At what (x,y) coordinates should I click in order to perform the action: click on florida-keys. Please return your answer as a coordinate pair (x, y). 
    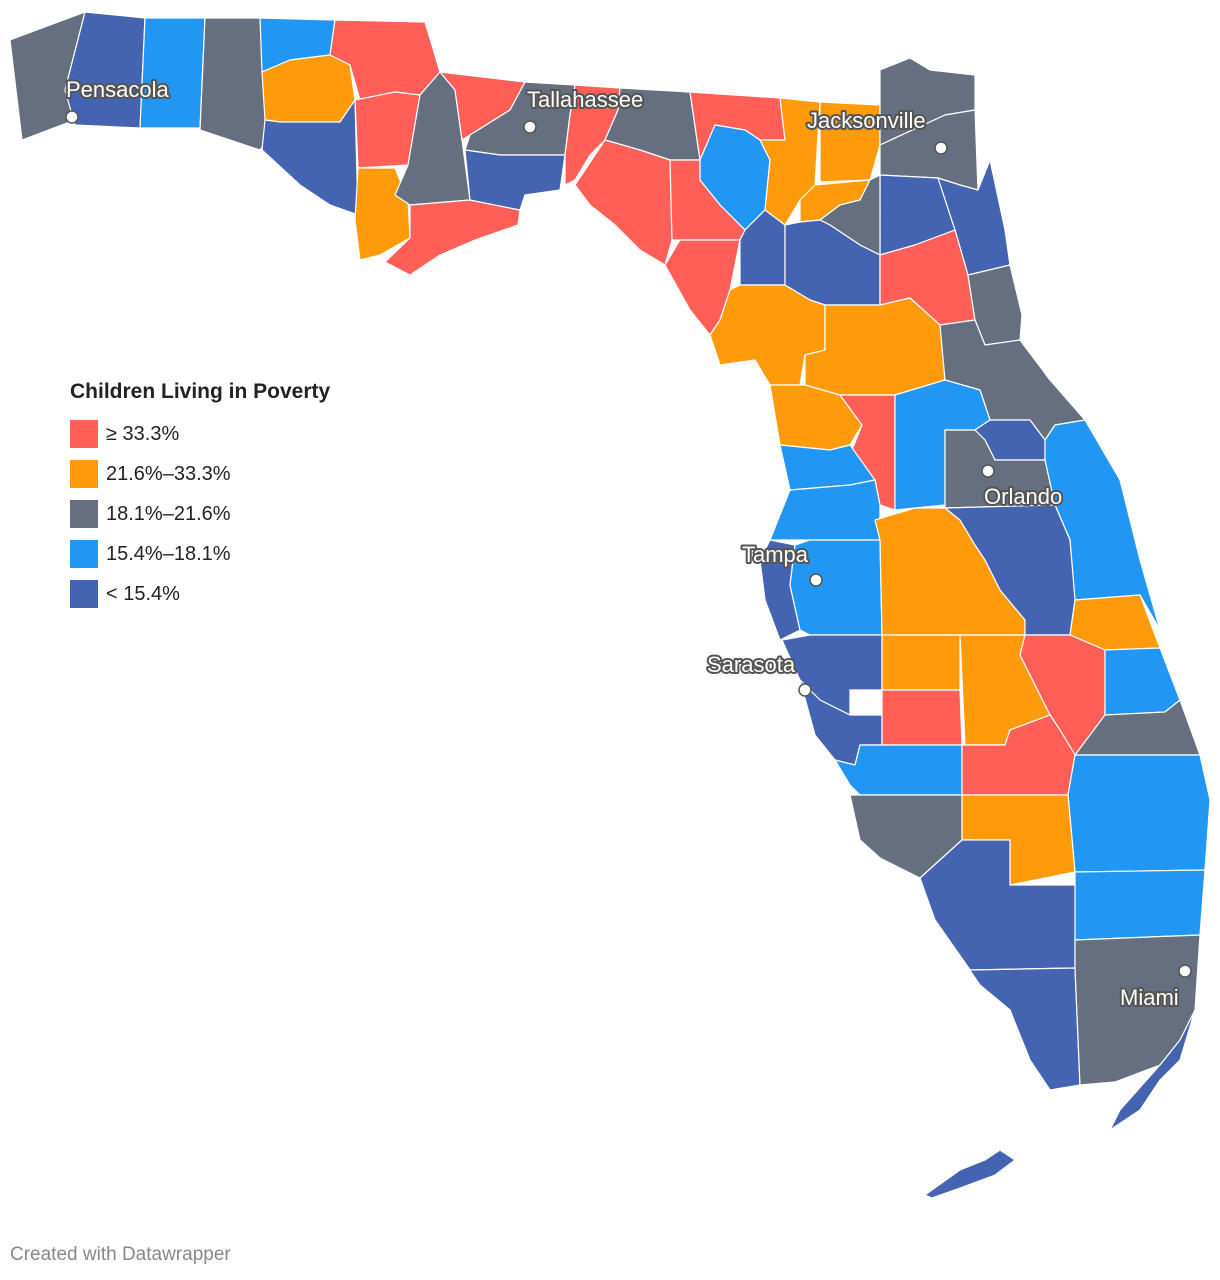
    Looking at the image, I should click on (970, 1174).